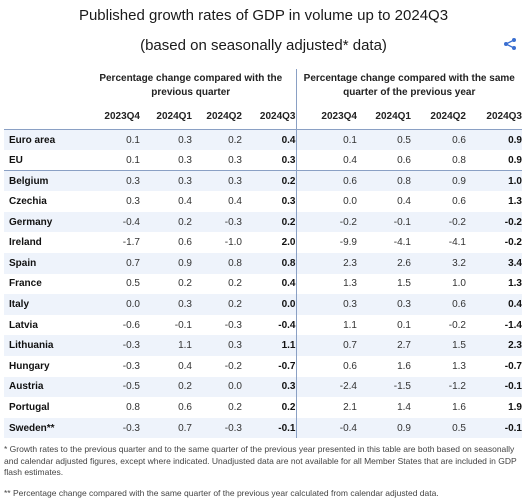  Describe the element at coordinates (438, 284) in the screenshot. I see `value-cell: 1.0` at that location.